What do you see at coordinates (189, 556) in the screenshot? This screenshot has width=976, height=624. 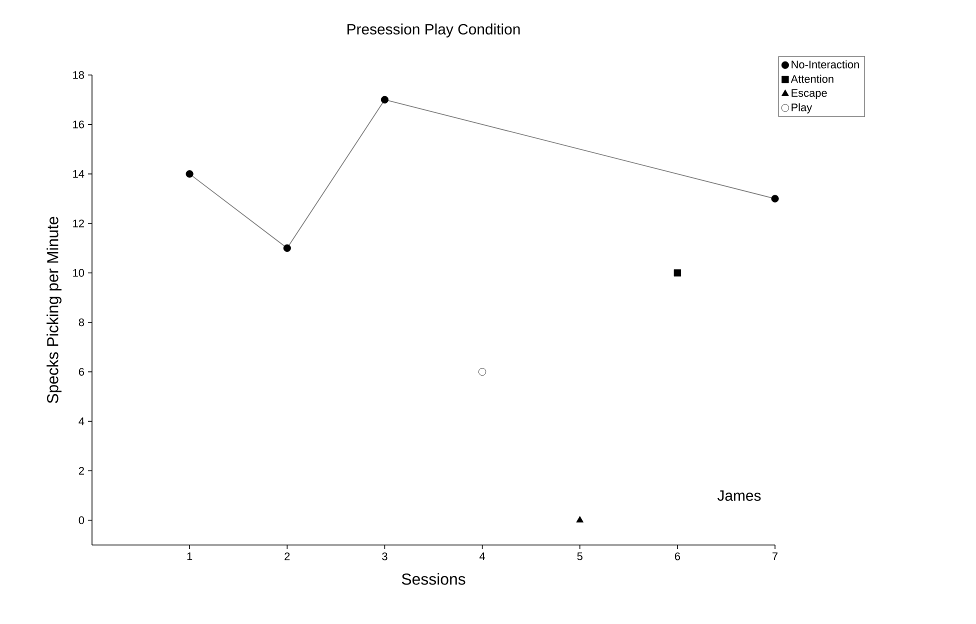 I see `x-tick-label: 1` at bounding box center [189, 556].